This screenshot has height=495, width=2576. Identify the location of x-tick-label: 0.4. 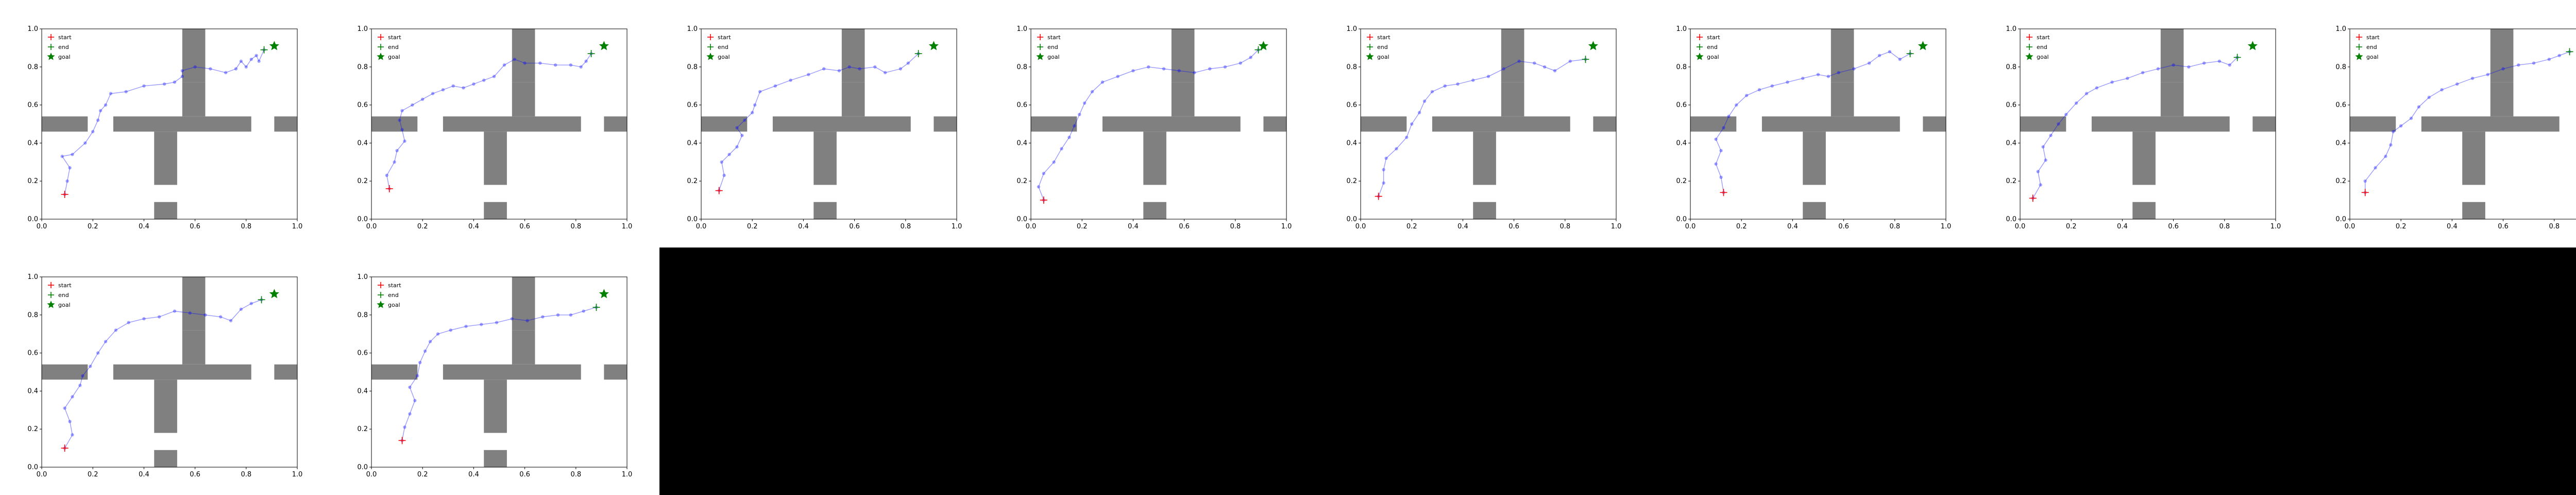
(1133, 227).